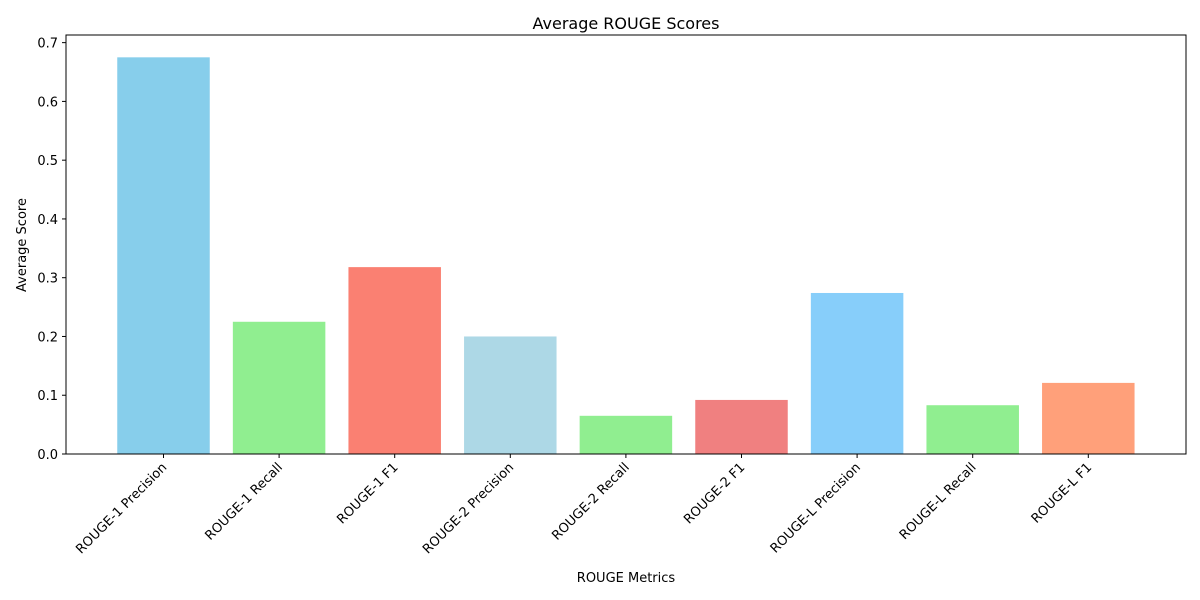  What do you see at coordinates (816, 508) in the screenshot?
I see `x-tick-label: ROUGE-L Precision` at bounding box center [816, 508].